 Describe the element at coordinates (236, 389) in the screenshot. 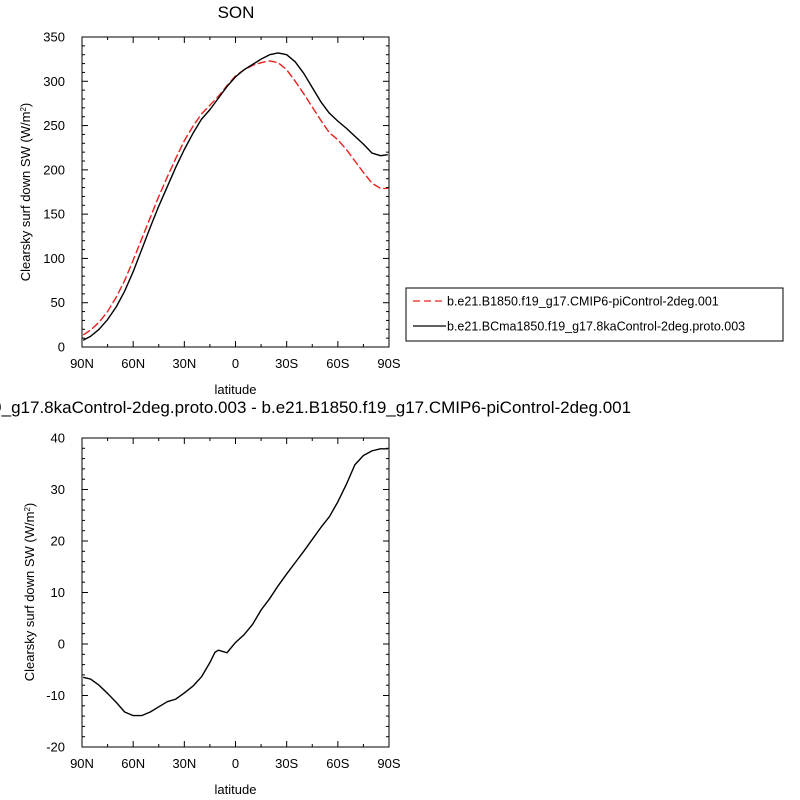

I see `top-chart-x-axis-label: latitude` at that location.